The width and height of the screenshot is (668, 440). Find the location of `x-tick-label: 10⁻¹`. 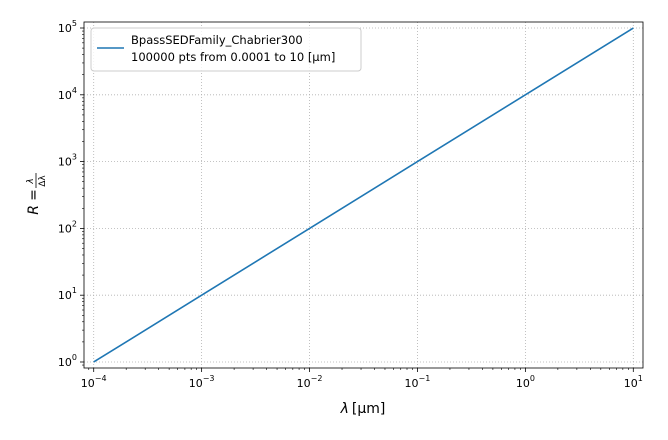

x-tick-label: 10⁻¹ is located at coordinates (418, 382).